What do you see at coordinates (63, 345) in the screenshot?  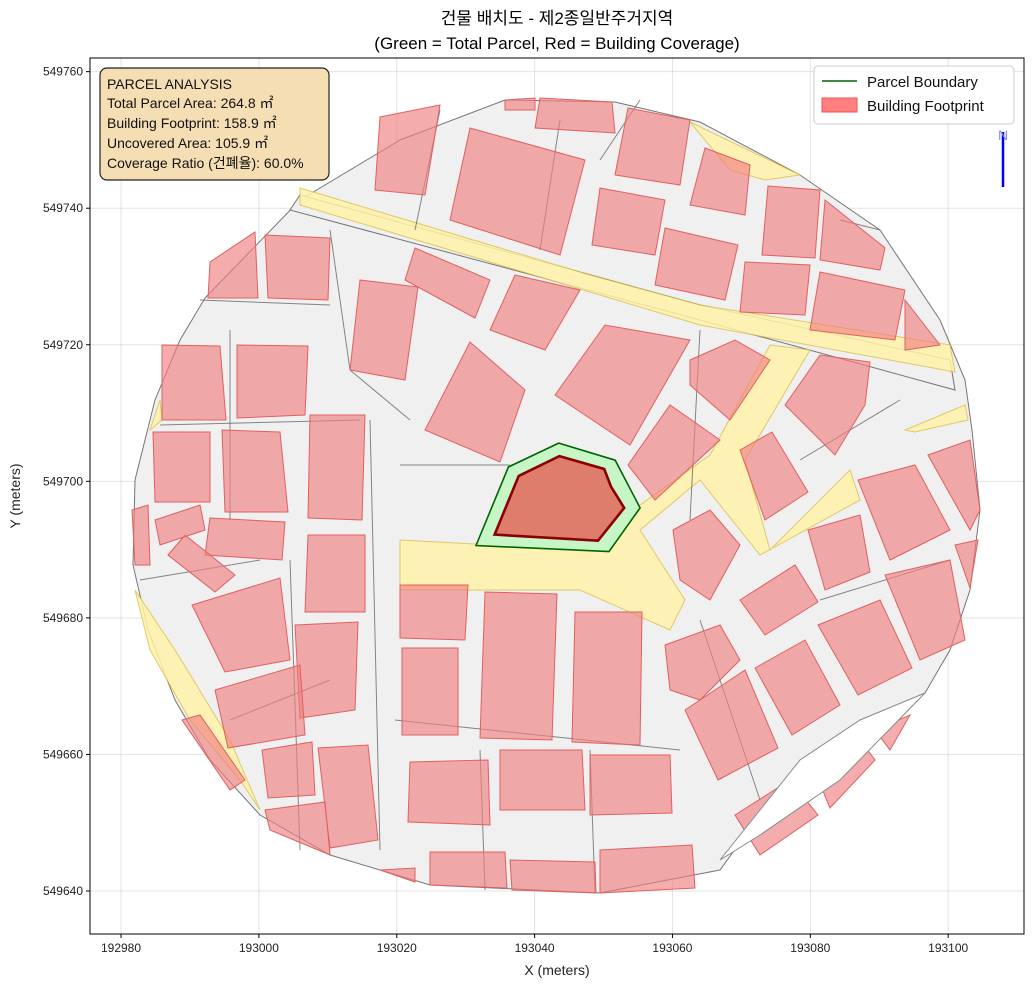 I see `y-tick-label: 549720` at bounding box center [63, 345].